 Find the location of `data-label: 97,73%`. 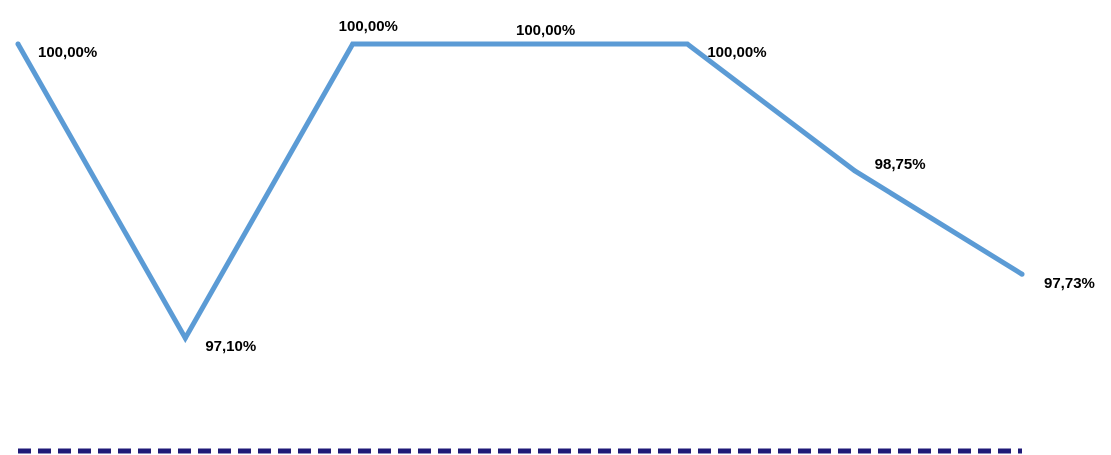

data-label: 97,73% is located at coordinates (1069, 283).